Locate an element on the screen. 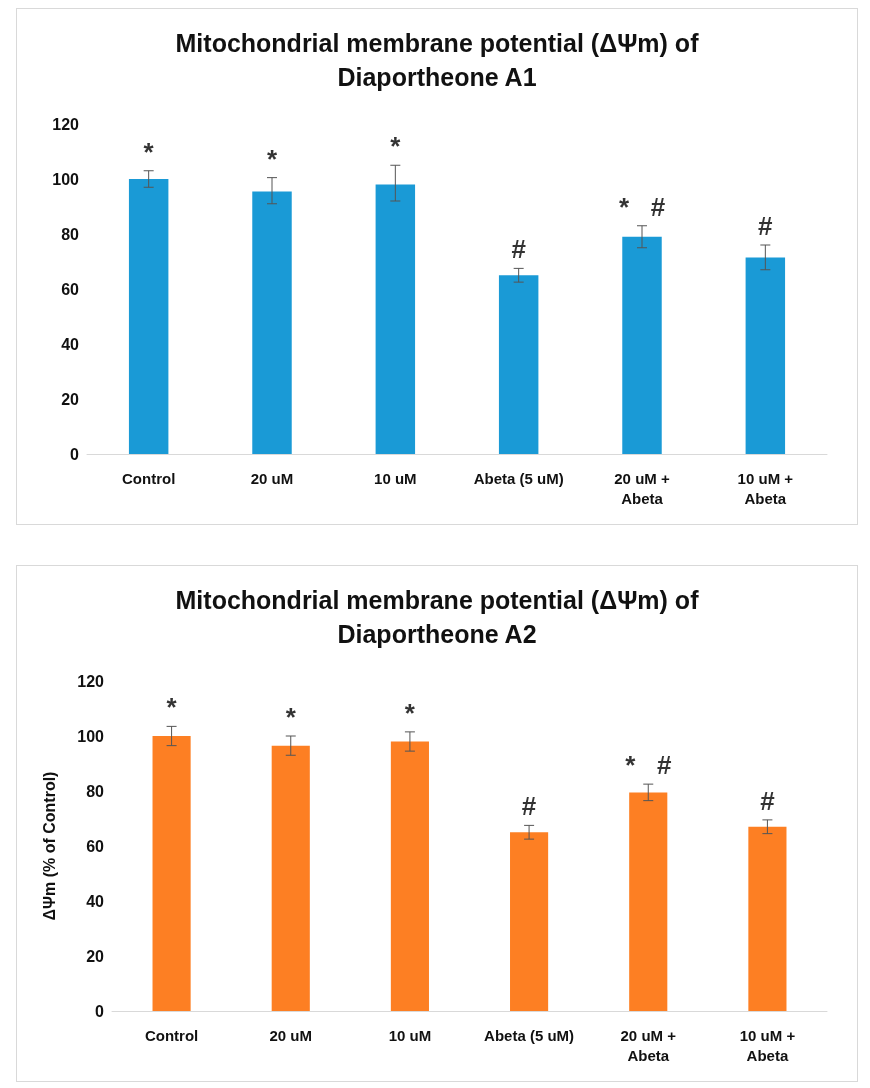 The width and height of the screenshot is (870, 1088). chart-title: Mitochondrial membrane potential (ΔΨm) of Diaportheone A2 is located at coordinates (437, 617).